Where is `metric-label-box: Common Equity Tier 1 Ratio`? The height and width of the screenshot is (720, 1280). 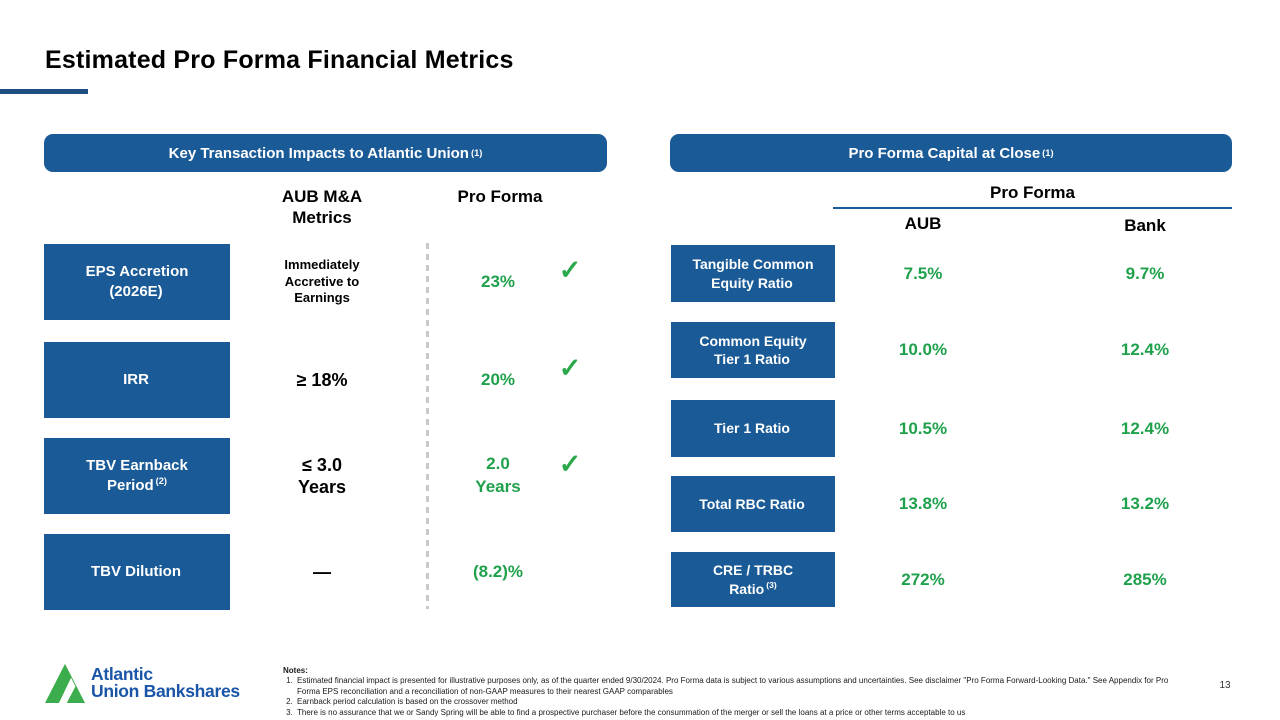
metric-label-box: Common Equity Tier 1 Ratio is located at coordinates (753, 350).